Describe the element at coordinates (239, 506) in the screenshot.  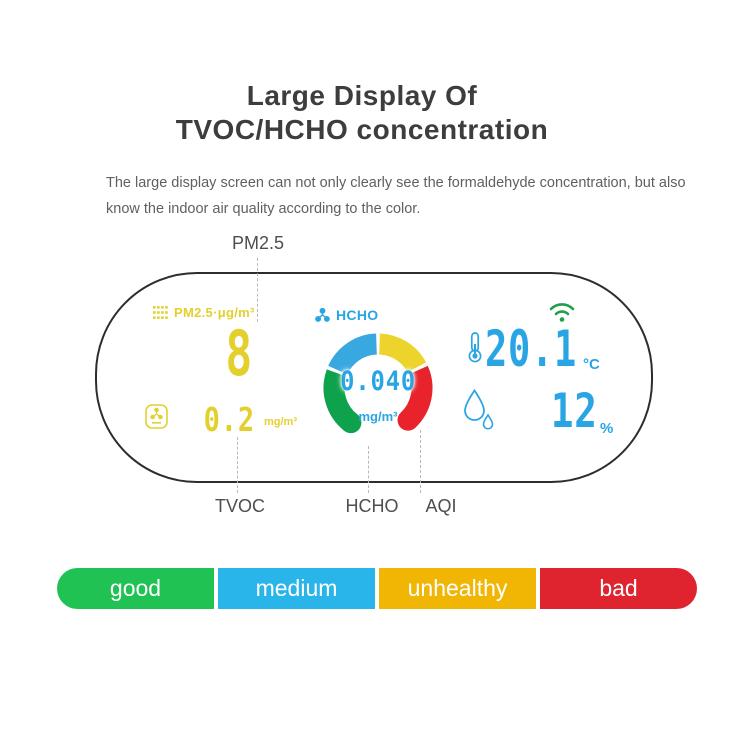
I see `callout-tvoc-label: TVOC` at that location.